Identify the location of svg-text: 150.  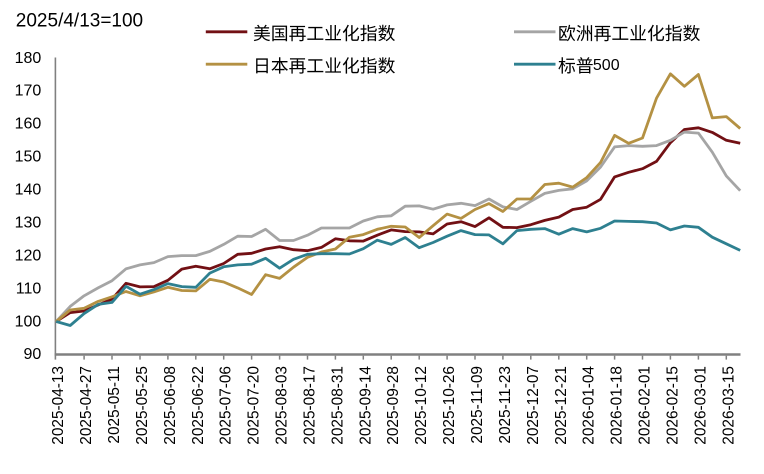
(28, 157).